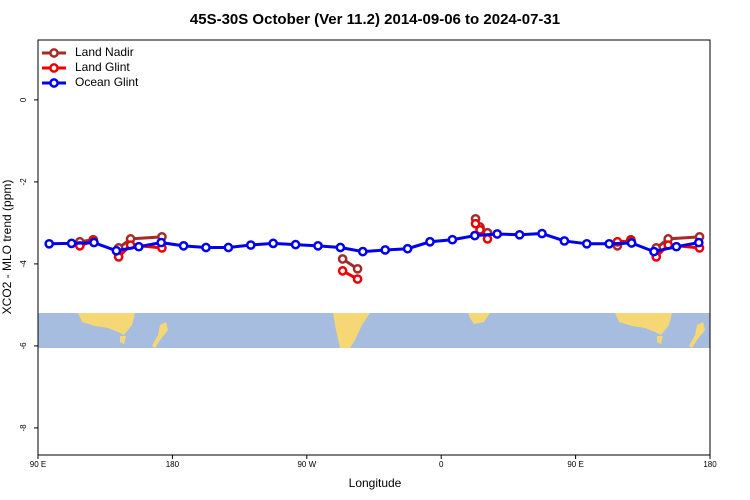 The height and width of the screenshot is (500, 750). Describe the element at coordinates (23, 99) in the screenshot. I see `y-tick-label: 0` at that location.